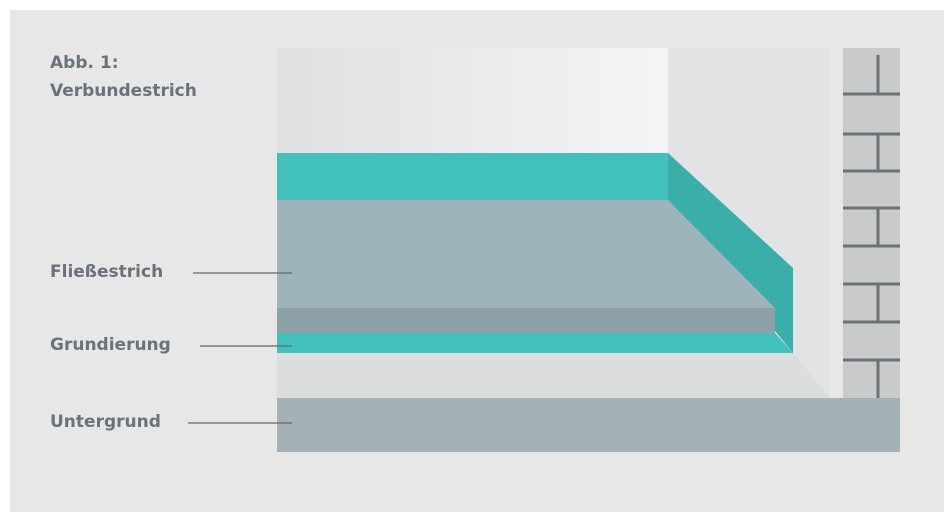 The image size is (944, 512). Describe the element at coordinates (871, 223) in the screenshot. I see `brick-wall` at that location.